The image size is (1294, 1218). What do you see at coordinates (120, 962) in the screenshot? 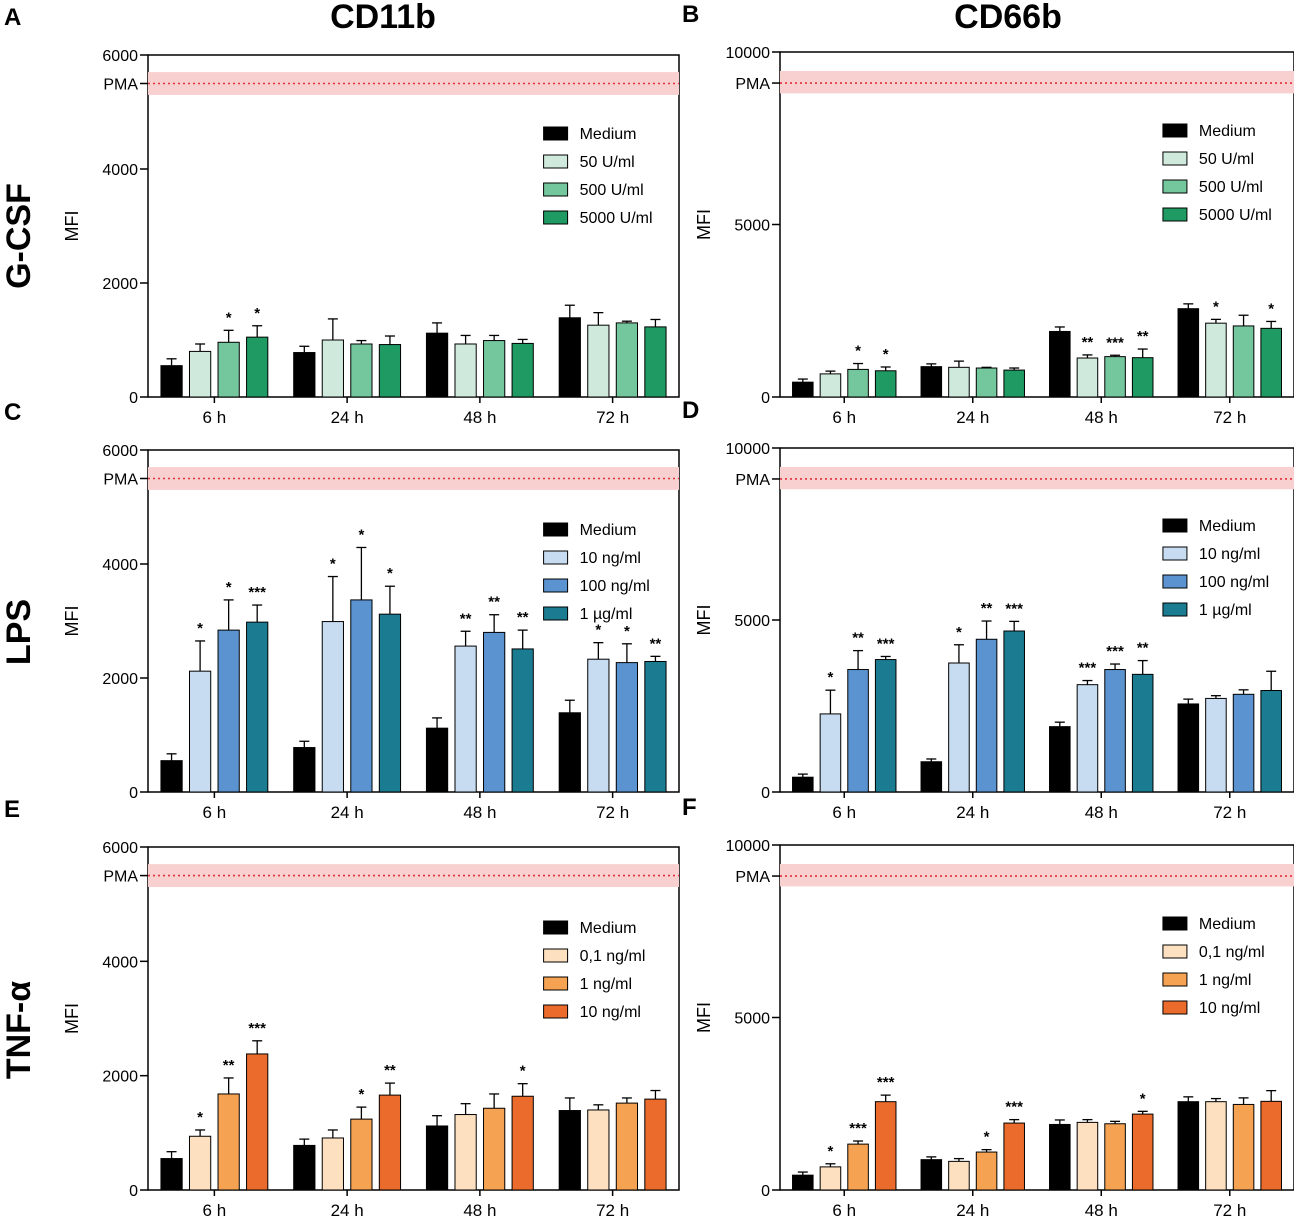
I see `y-tick-label: 4000` at bounding box center [120, 962].